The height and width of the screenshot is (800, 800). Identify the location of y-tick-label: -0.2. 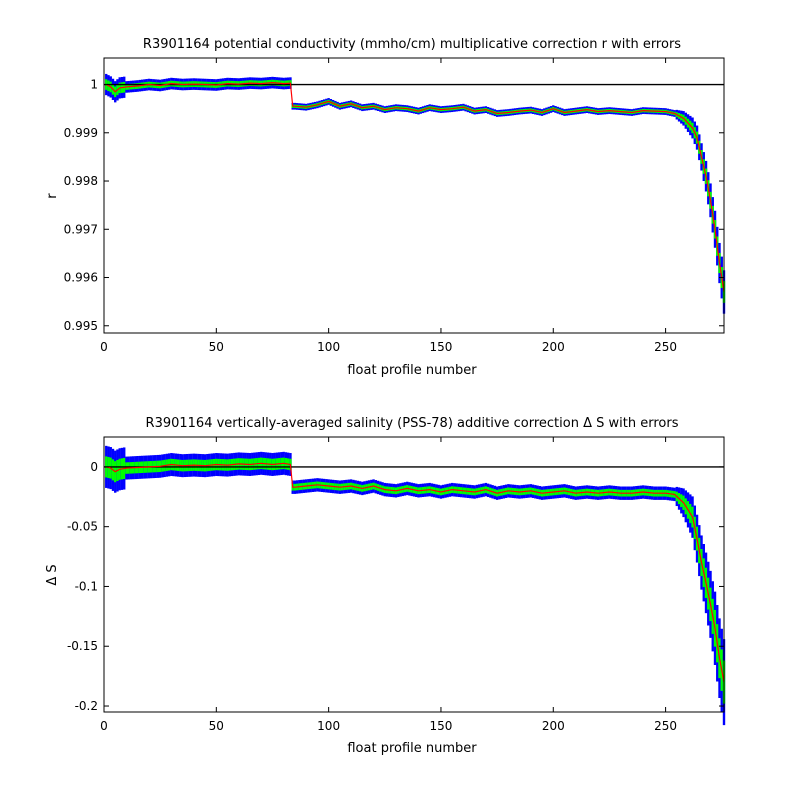
(86, 706).